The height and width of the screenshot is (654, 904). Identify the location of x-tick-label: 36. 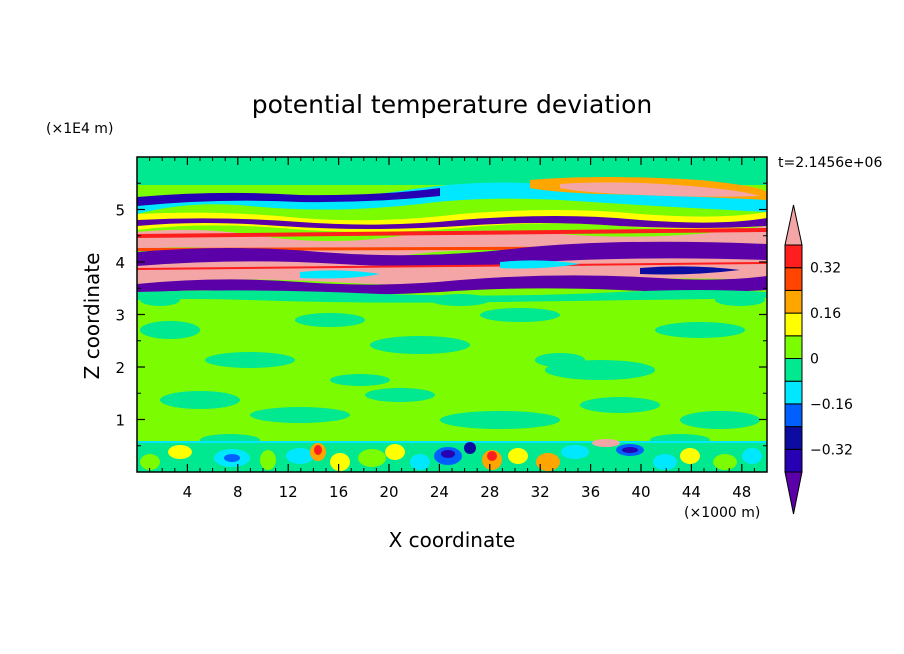
(590, 492).